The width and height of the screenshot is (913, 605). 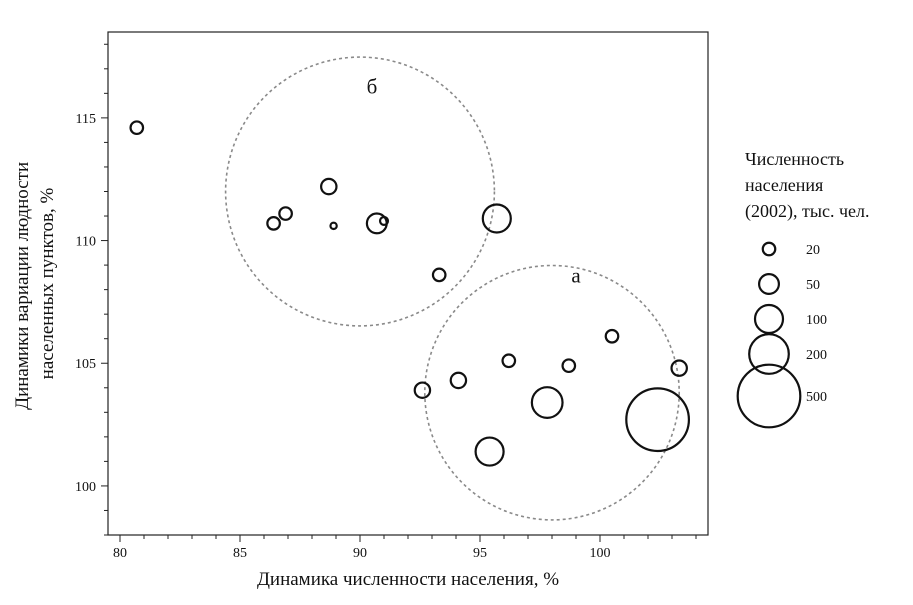 What do you see at coordinates (22, 286) in the screenshot?
I see `y-axis-title-line-1: Динамики вариации людности` at bounding box center [22, 286].